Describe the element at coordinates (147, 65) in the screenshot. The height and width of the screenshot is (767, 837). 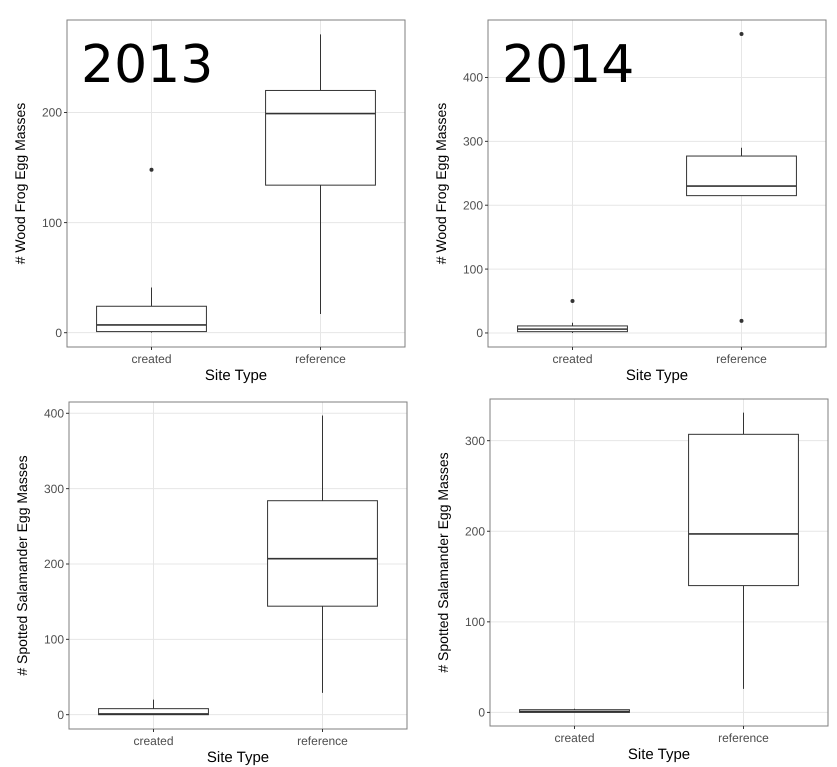
I see `annotation: 2013` at that location.